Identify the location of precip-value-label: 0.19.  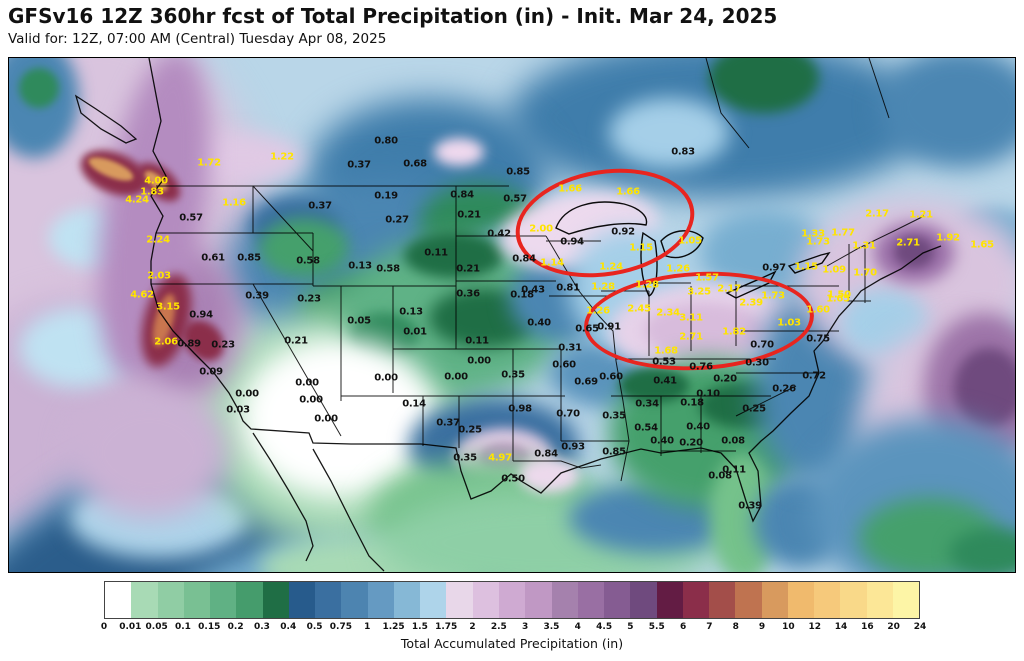
(386, 196).